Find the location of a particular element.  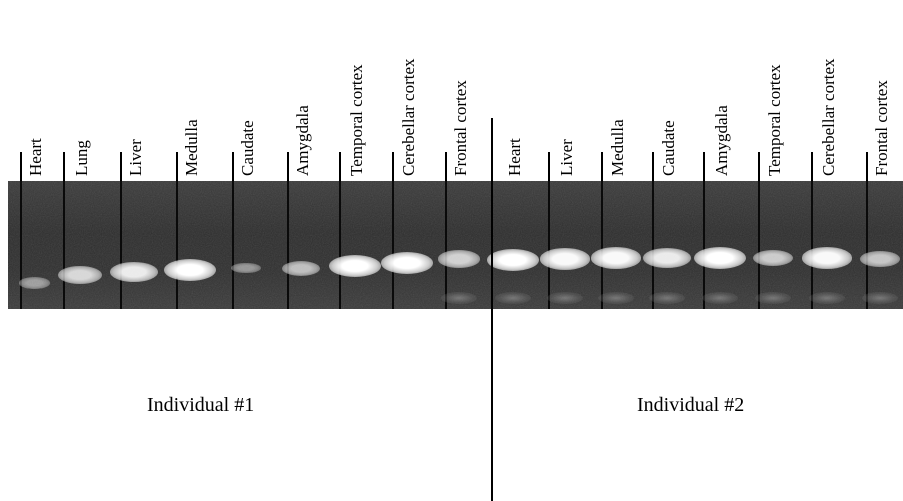

group-label-individual-1: Individual #1 is located at coordinates (201, 405).